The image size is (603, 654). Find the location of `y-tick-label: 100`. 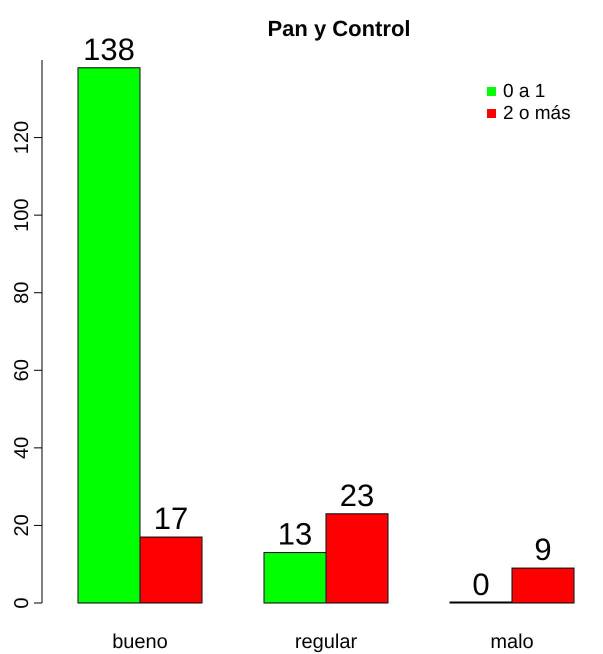

y-tick-label: 100 is located at coordinates (22, 215).